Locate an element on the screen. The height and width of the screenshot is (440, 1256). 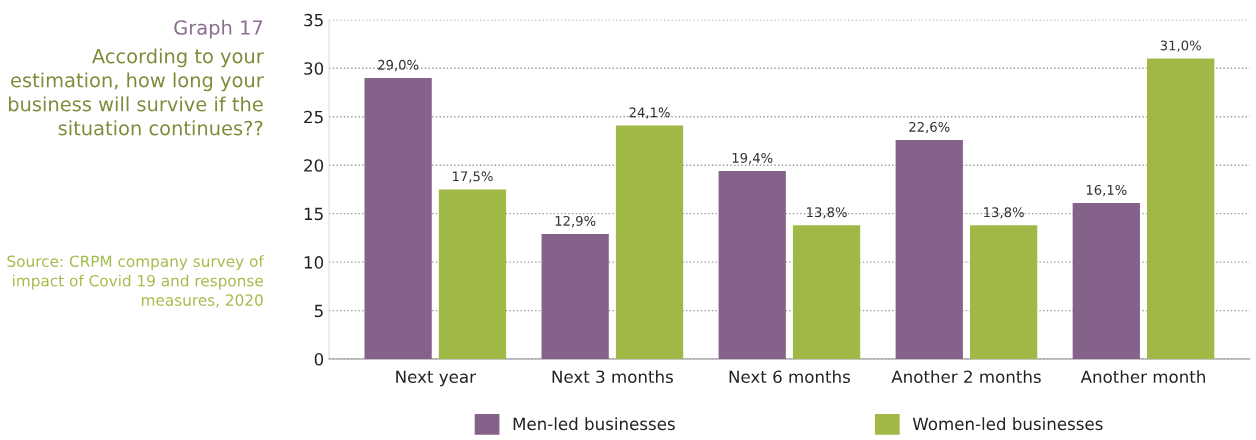
data-label: 12,9% is located at coordinates (575, 221).